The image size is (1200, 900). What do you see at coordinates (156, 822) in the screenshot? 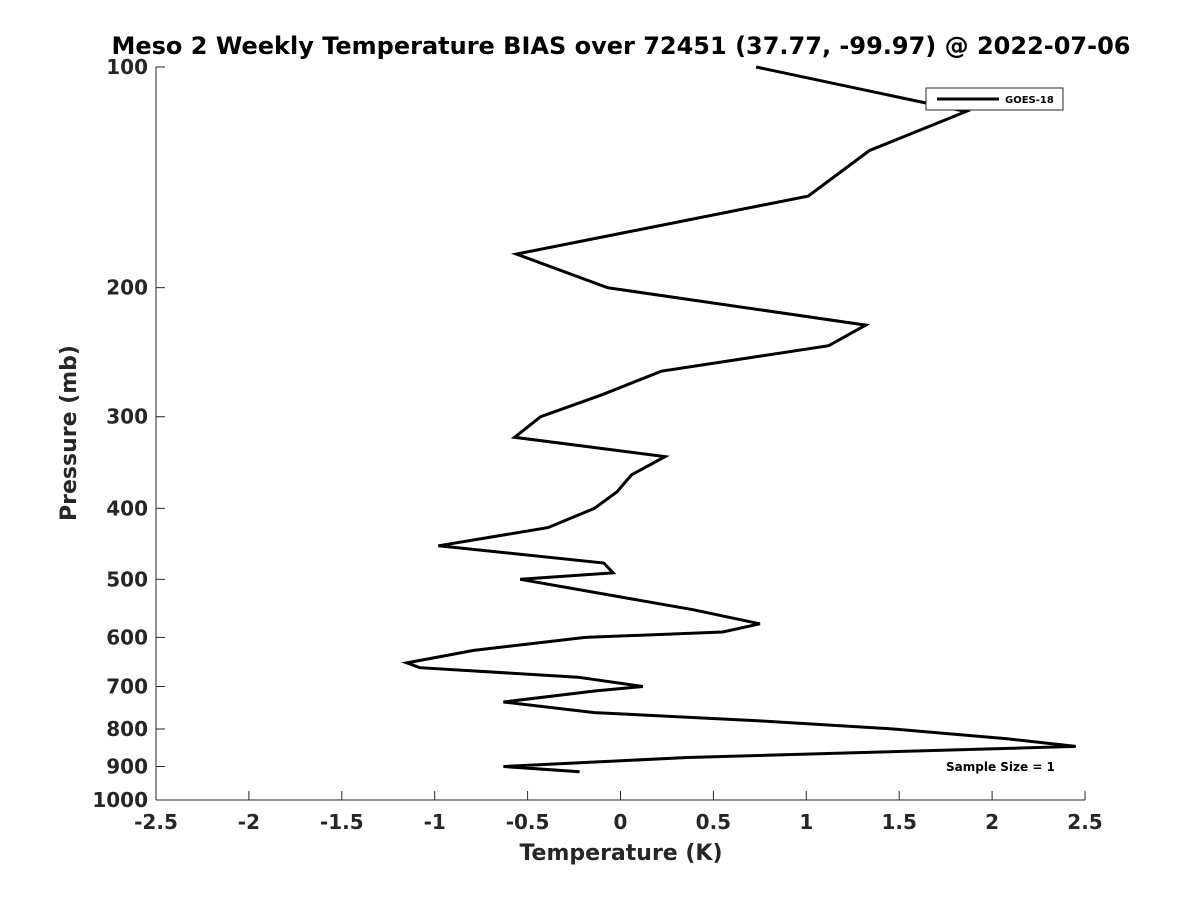
I see `x-tick-label: -2.5` at bounding box center [156, 822].